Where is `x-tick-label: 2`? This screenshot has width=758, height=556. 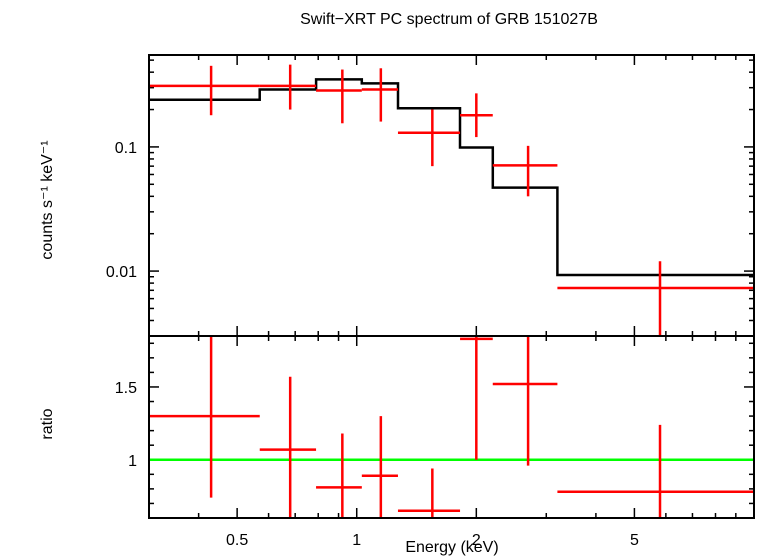 x-tick-label: 2 is located at coordinates (476, 540).